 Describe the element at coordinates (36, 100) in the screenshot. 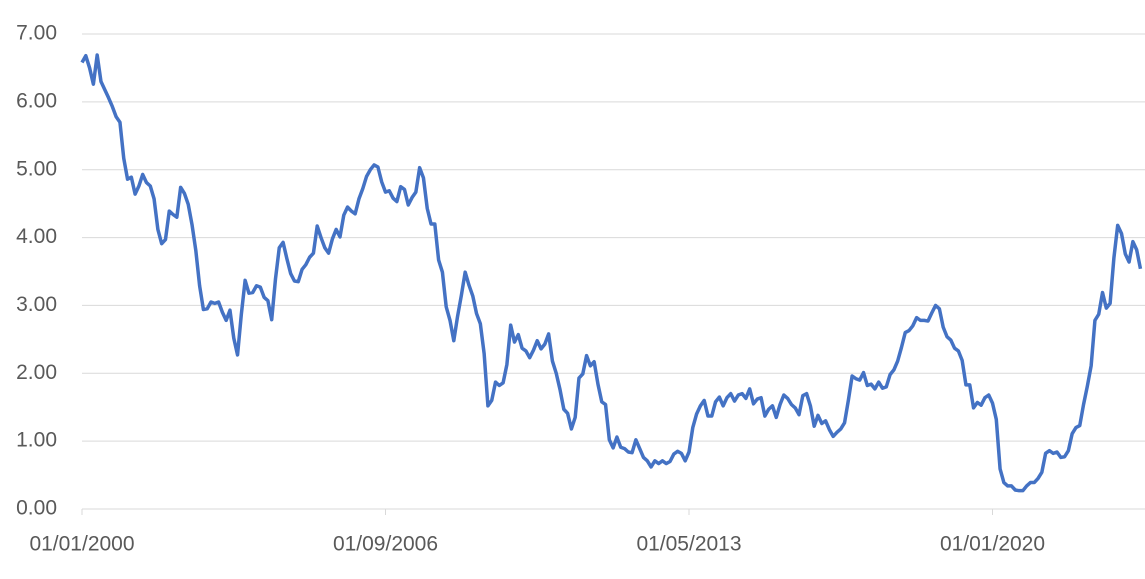

I see `y-tick-label: 6.00` at that location.